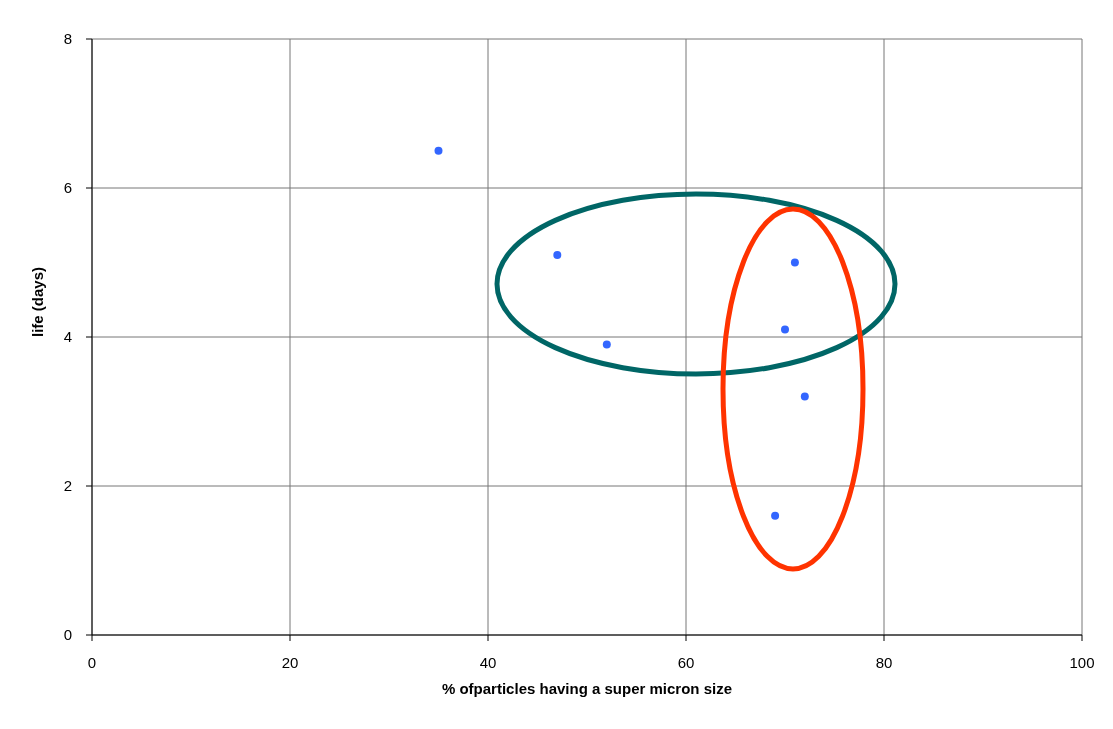 Image resolution: width=1113 pixels, height=729 pixels. Describe the element at coordinates (290, 662) in the screenshot. I see `x-tick-label: 20` at that location.